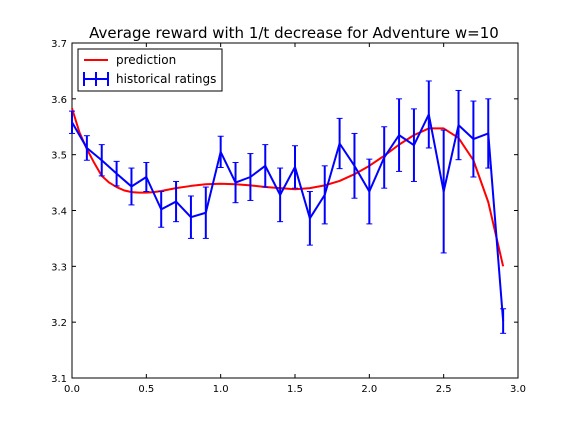 The height and width of the screenshot is (432, 576). What do you see at coordinates (59, 44) in the screenshot?
I see `y-tick-label: 3.7` at bounding box center [59, 44].